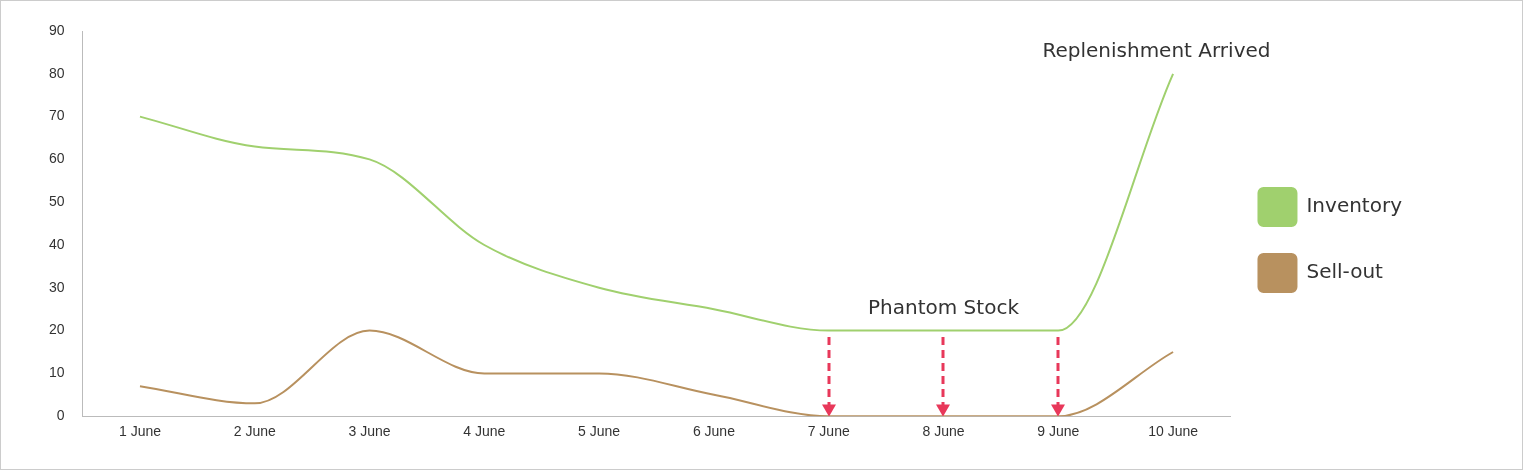  I want to click on annotation: Phantom Stock, so click(944, 306).